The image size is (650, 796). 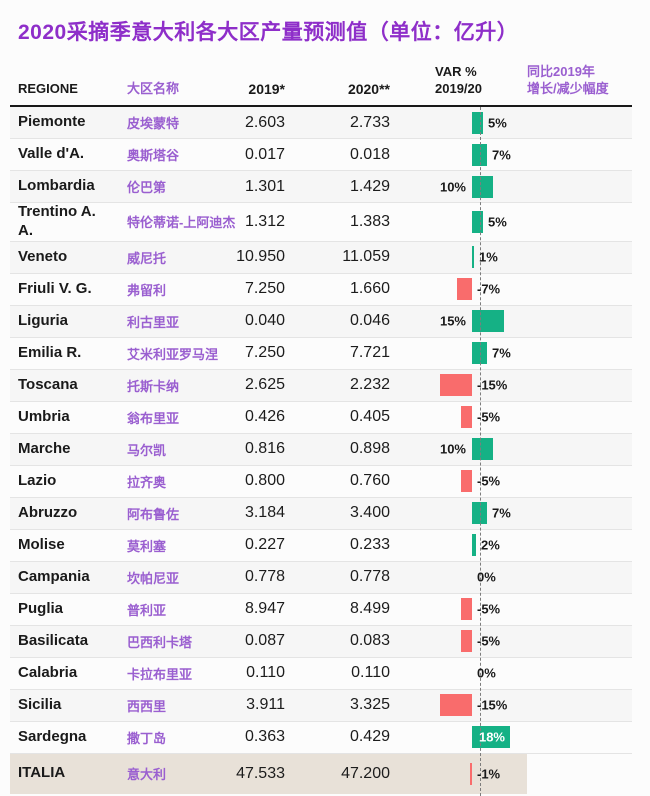 What do you see at coordinates (452, 321) in the screenshot?
I see `var-bar-label: 15%` at bounding box center [452, 321].